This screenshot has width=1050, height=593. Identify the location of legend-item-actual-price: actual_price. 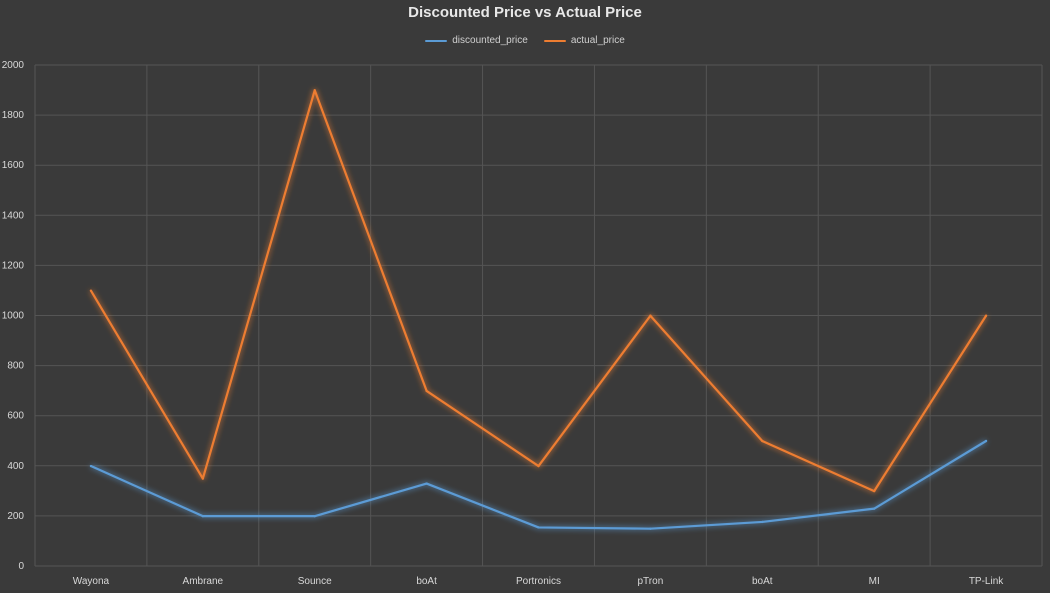
(584, 40).